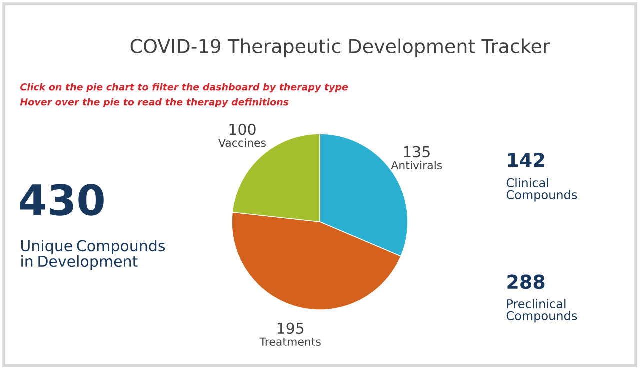 The image size is (640, 370). What do you see at coordinates (417, 152) in the screenshot?
I see `data-label: 135` at bounding box center [417, 152].